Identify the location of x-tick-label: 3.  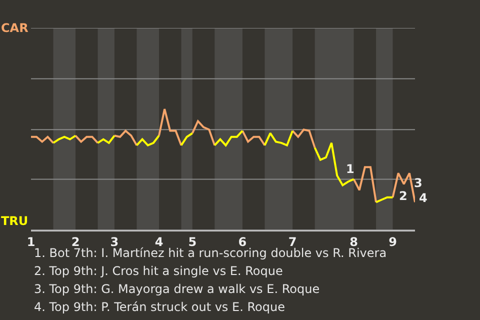
(114, 241).